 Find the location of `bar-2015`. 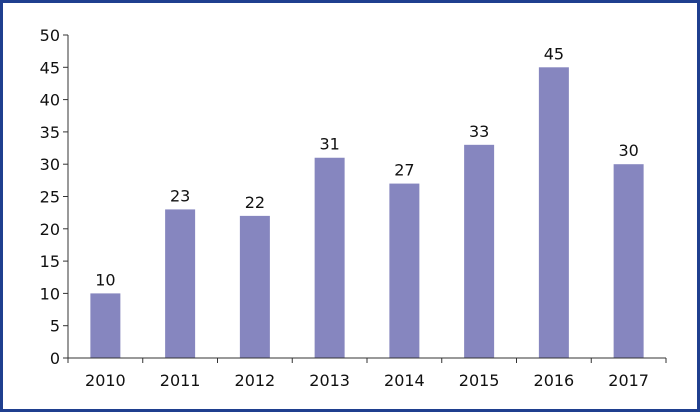

bar-2015 is located at coordinates (479, 251).